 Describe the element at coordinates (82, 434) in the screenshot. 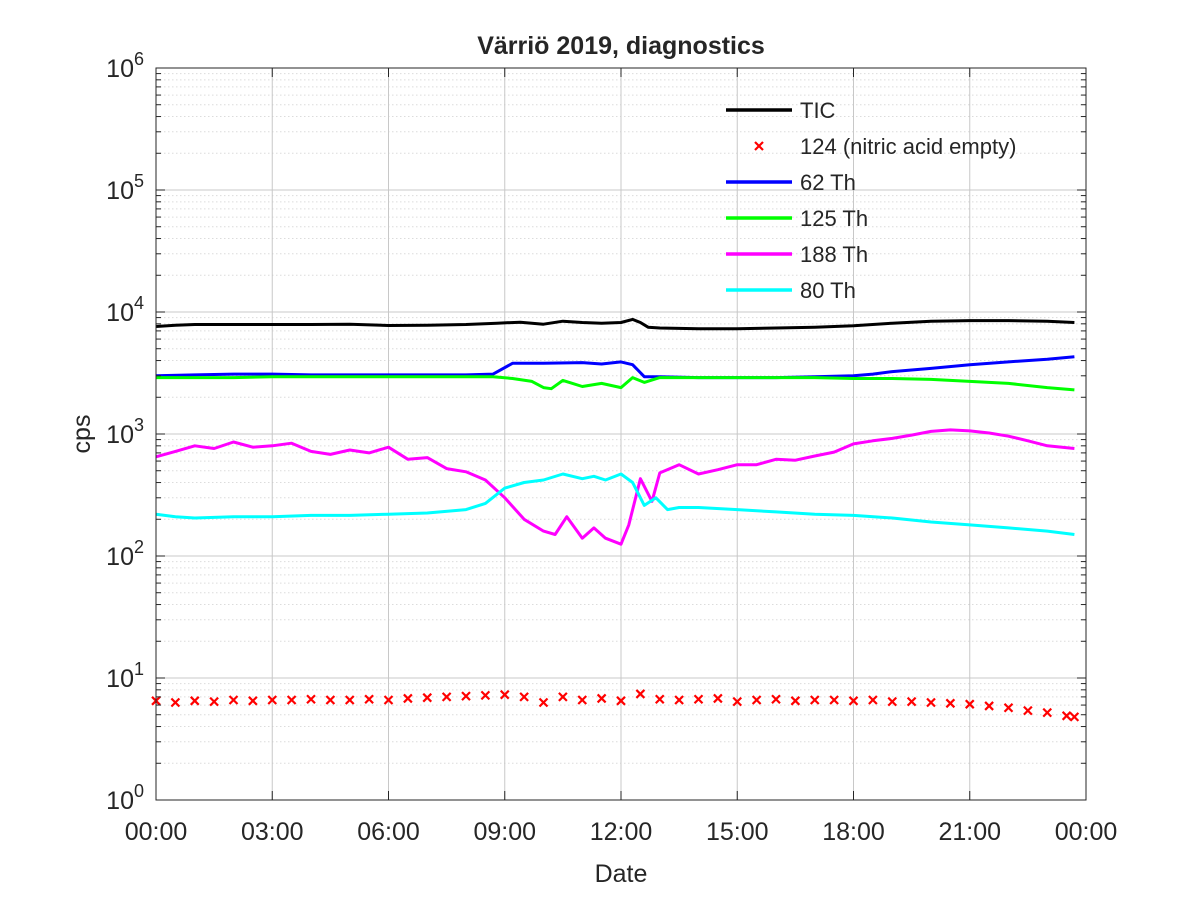

I see `y-axis-label: cps` at that location.